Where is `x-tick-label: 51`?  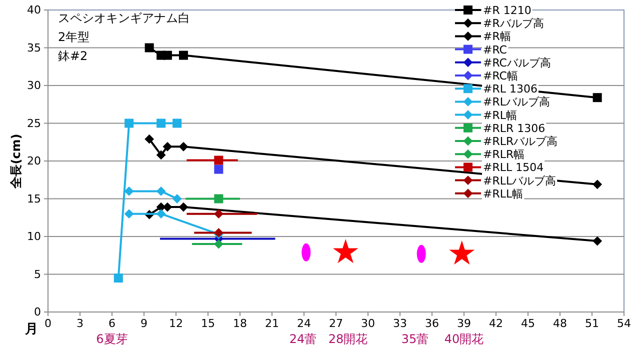 x-tick-label: 51 is located at coordinates (592, 323).